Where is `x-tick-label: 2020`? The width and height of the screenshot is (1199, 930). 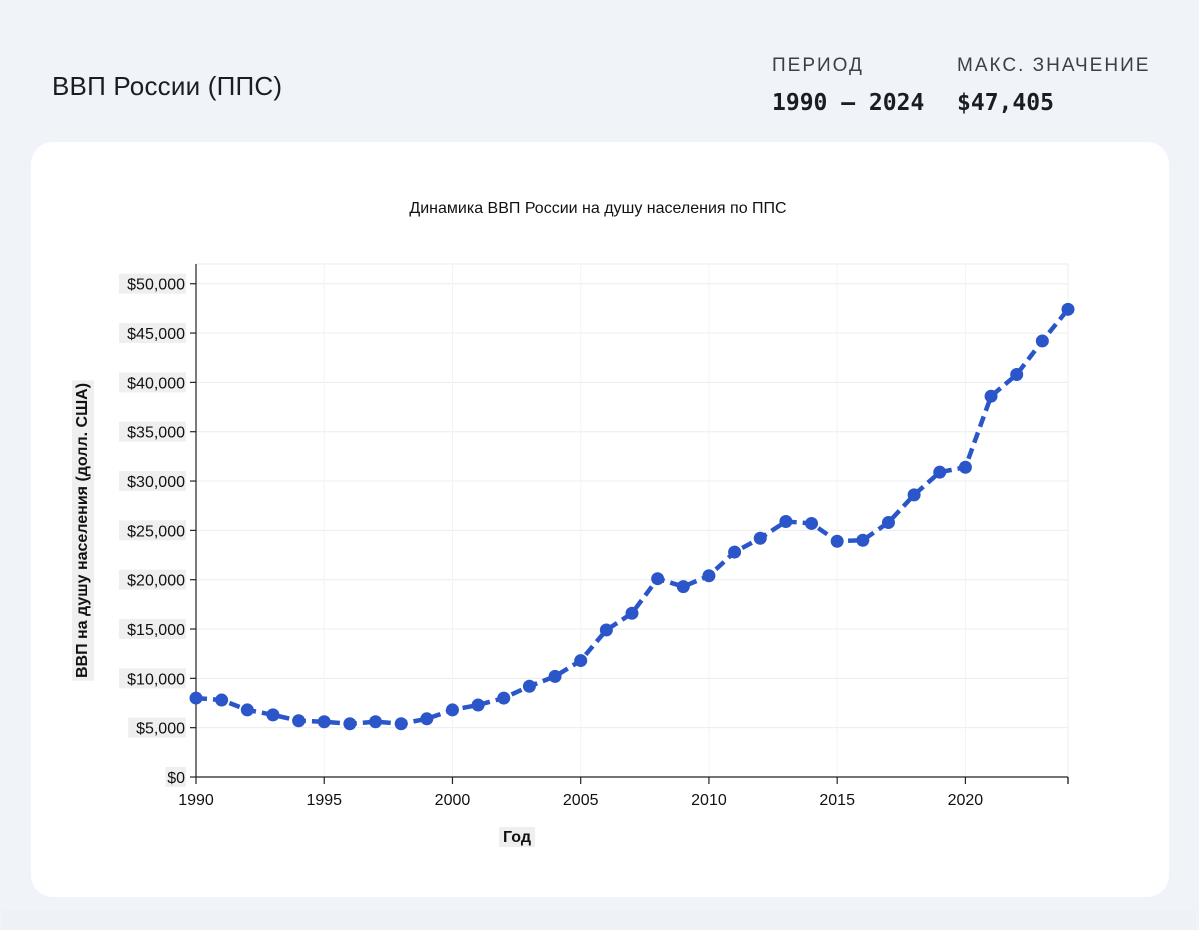 x-tick-label: 2020 is located at coordinates (966, 800).